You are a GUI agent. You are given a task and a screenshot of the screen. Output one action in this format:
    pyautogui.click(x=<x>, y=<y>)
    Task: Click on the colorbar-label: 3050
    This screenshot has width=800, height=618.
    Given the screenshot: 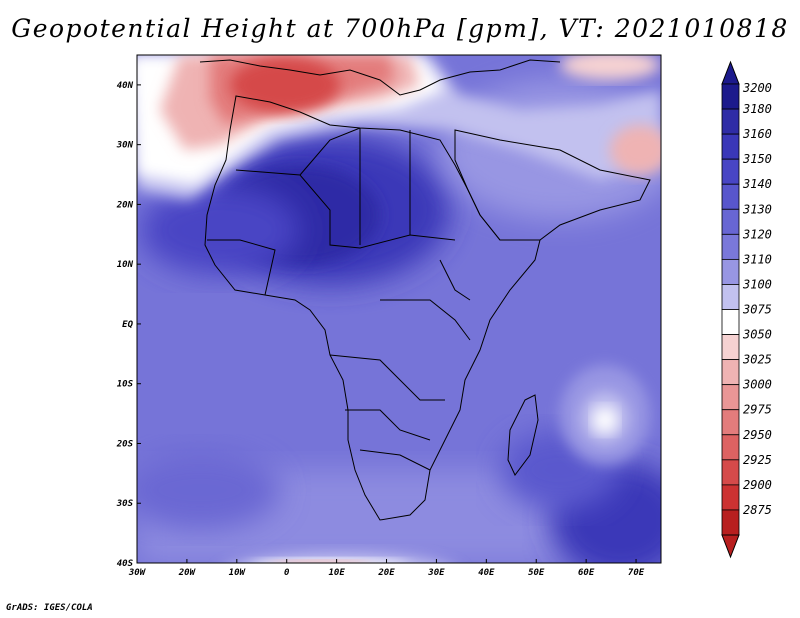 What is the action you would take?
    pyautogui.click(x=757, y=335)
    